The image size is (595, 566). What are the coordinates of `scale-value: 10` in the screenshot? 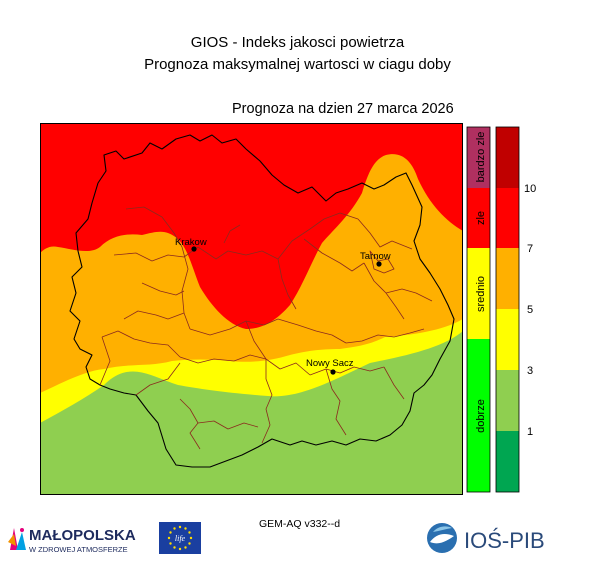 It's located at (530, 189).